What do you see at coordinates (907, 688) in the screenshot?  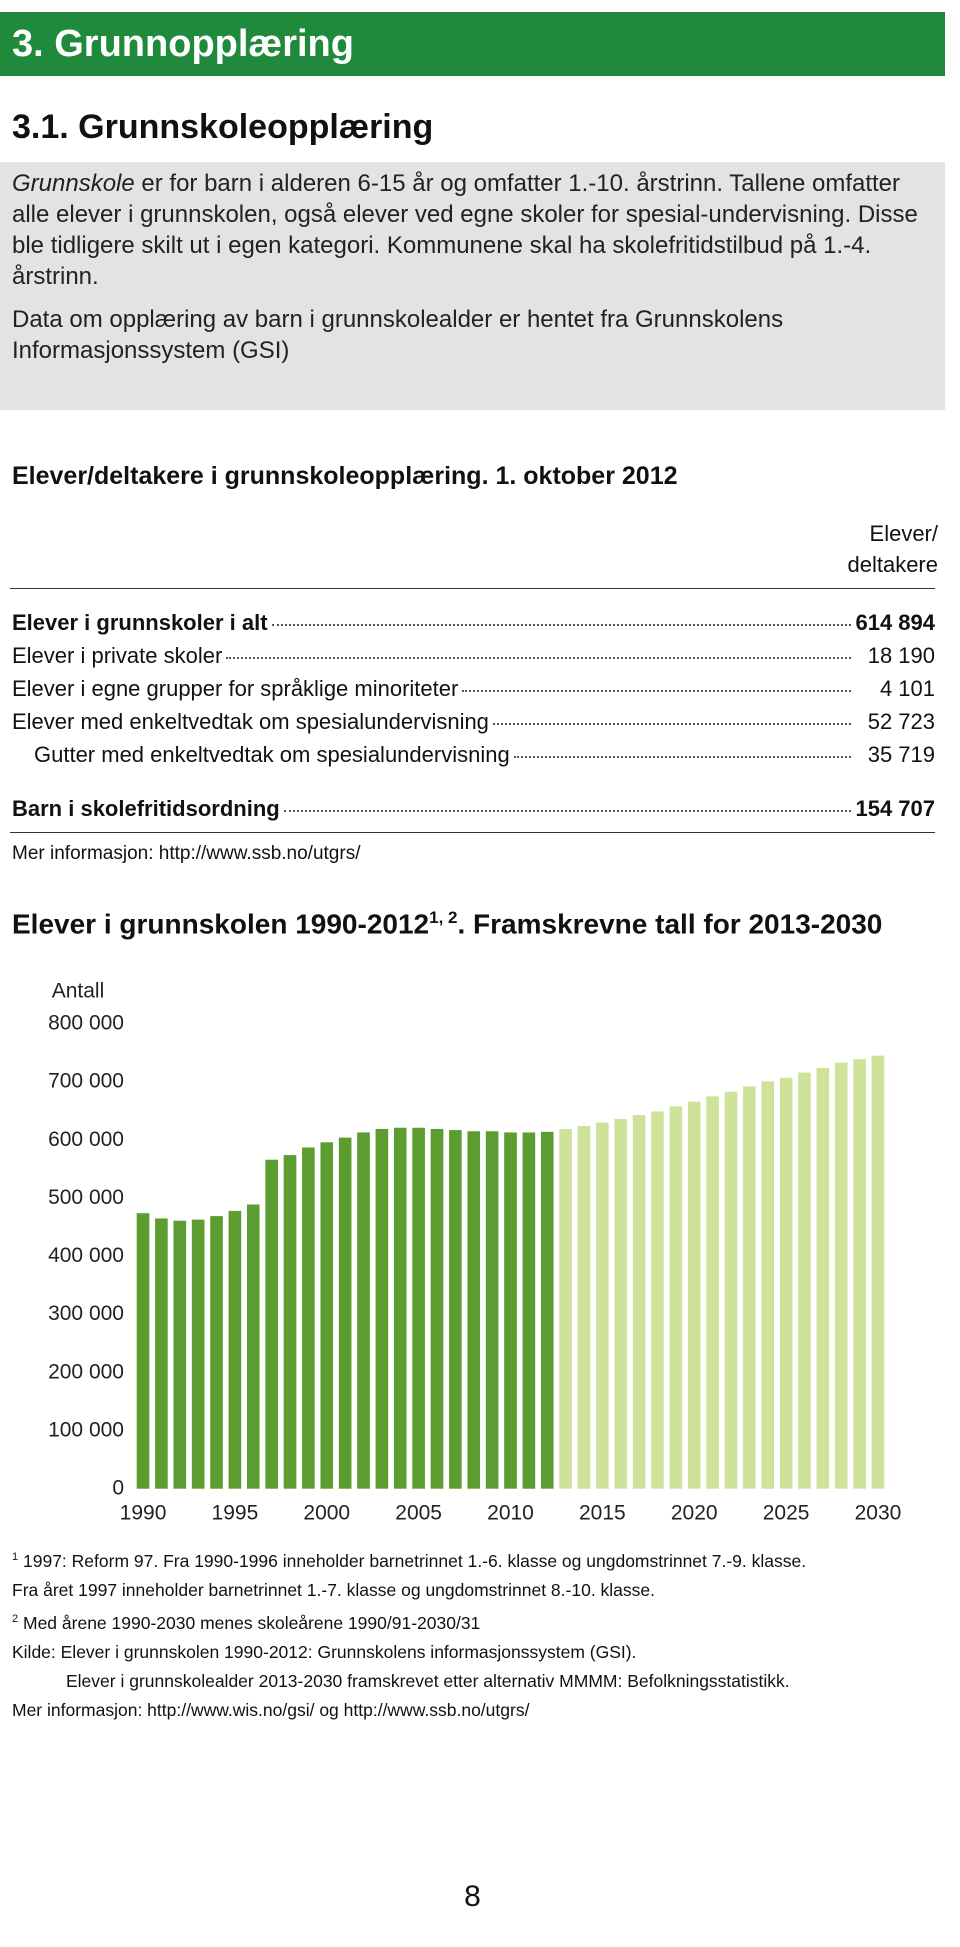 I see `row-value: 4 101` at bounding box center [907, 688].